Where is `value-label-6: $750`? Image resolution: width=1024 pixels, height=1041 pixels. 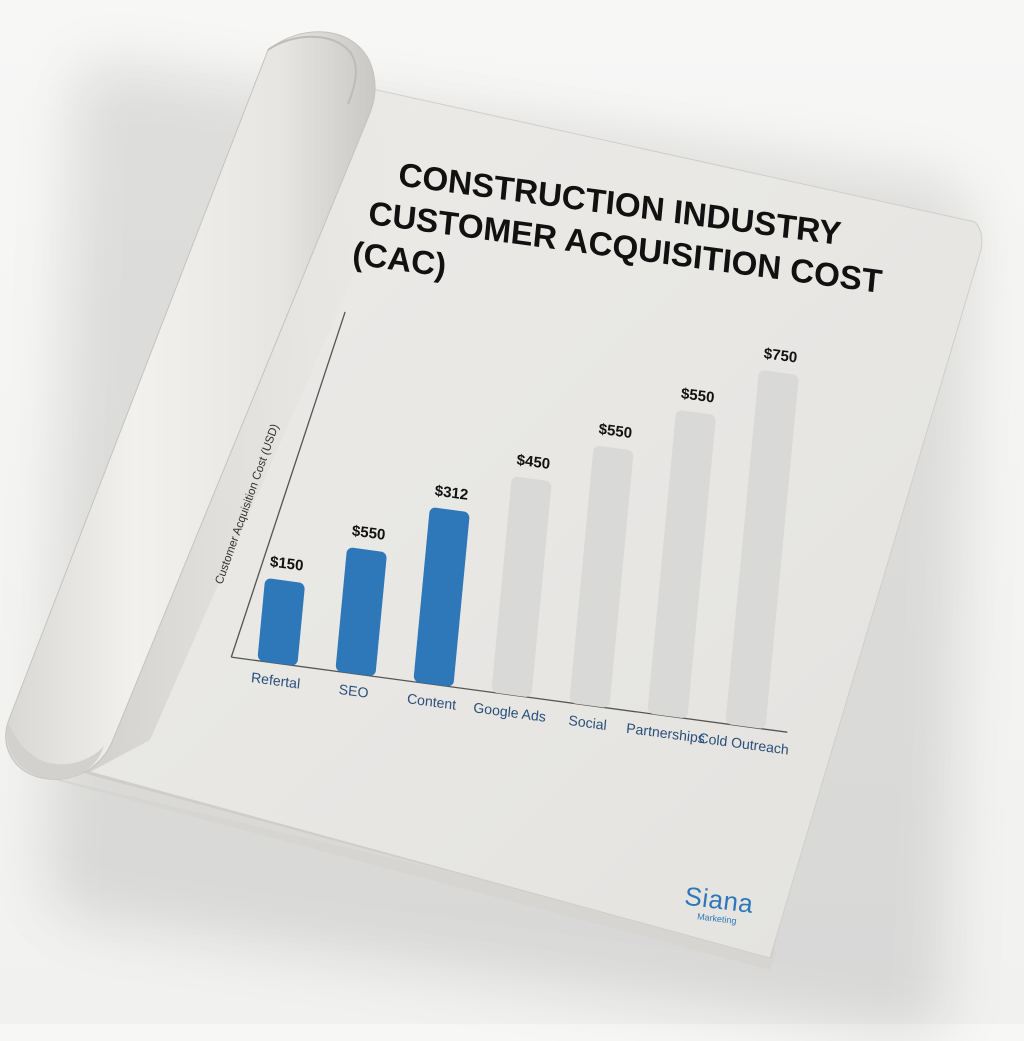
value-label-6: $750 is located at coordinates (780, 355).